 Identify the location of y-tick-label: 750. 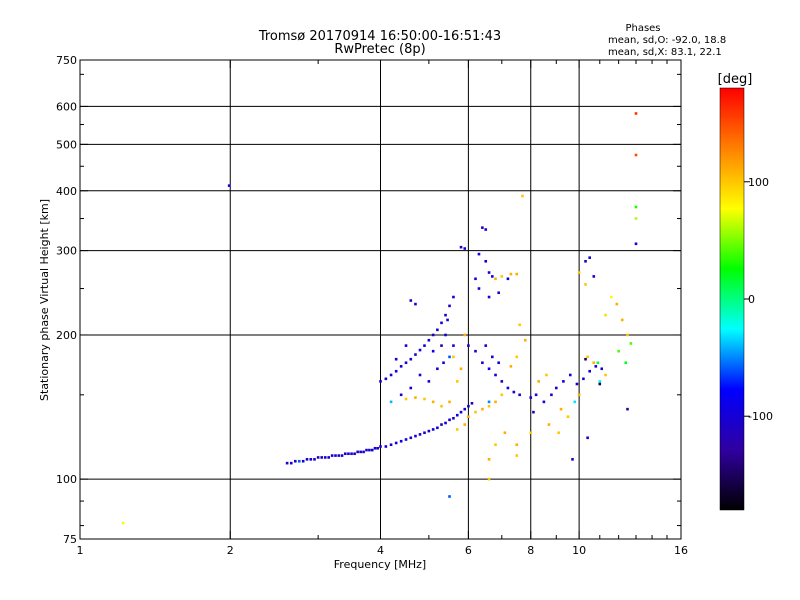
(66, 60).